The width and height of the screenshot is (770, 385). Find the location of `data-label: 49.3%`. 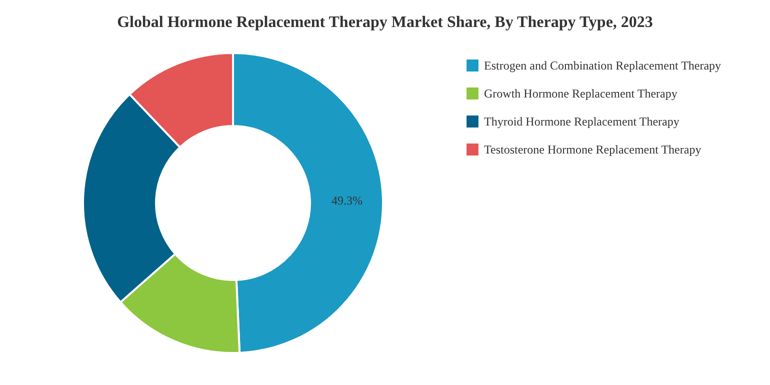

data-label: 49.3% is located at coordinates (346, 200).